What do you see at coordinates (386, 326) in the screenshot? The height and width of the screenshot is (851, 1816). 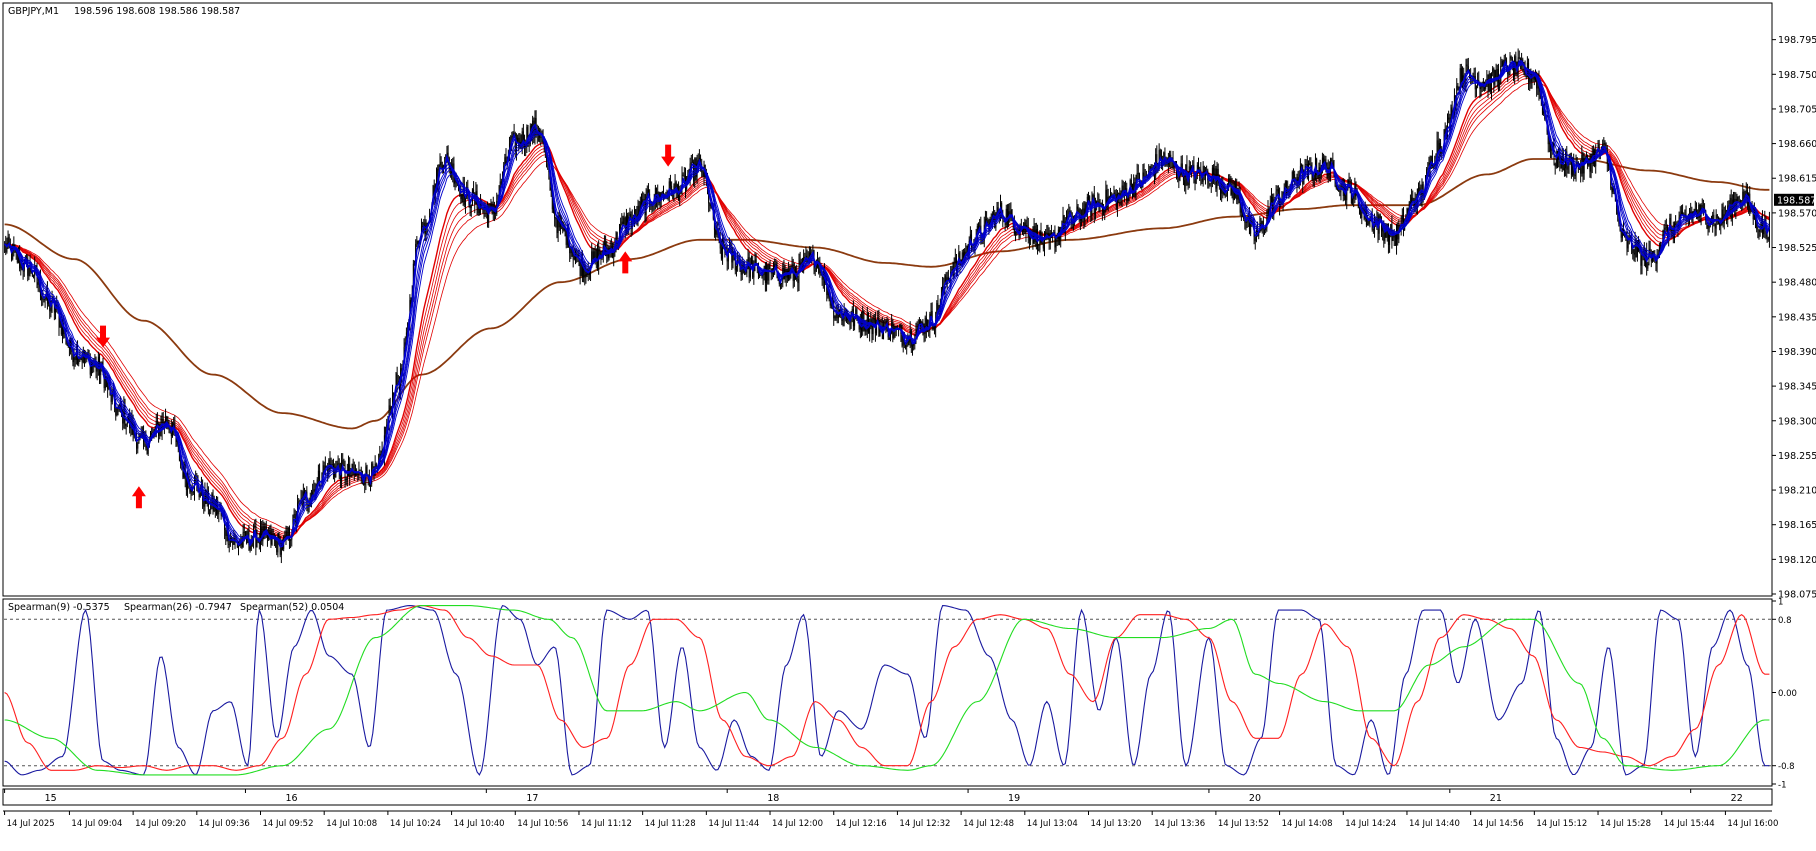 I see `signal-arrows` at bounding box center [386, 326].